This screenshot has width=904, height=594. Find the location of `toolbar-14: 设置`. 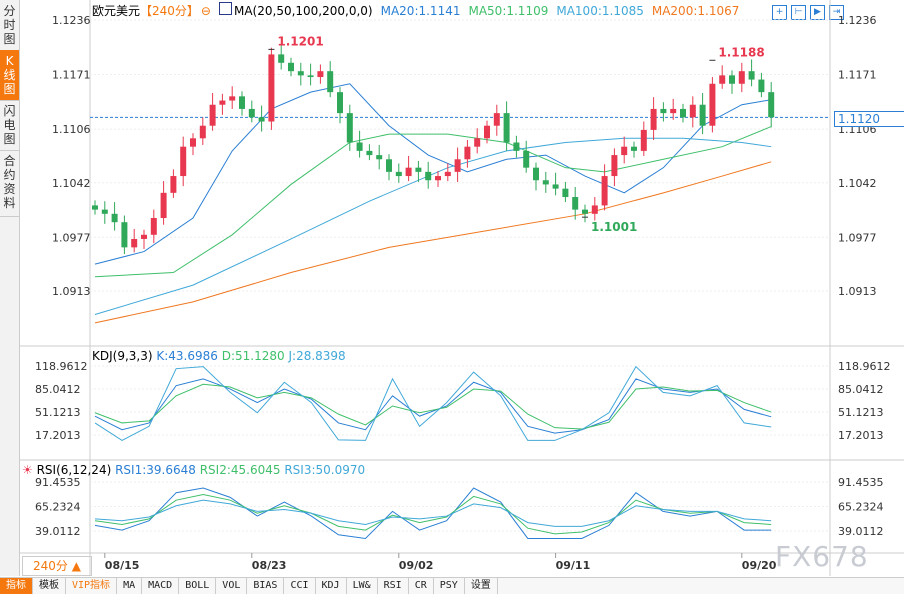

toolbar-14: 设置 is located at coordinates (481, 586).